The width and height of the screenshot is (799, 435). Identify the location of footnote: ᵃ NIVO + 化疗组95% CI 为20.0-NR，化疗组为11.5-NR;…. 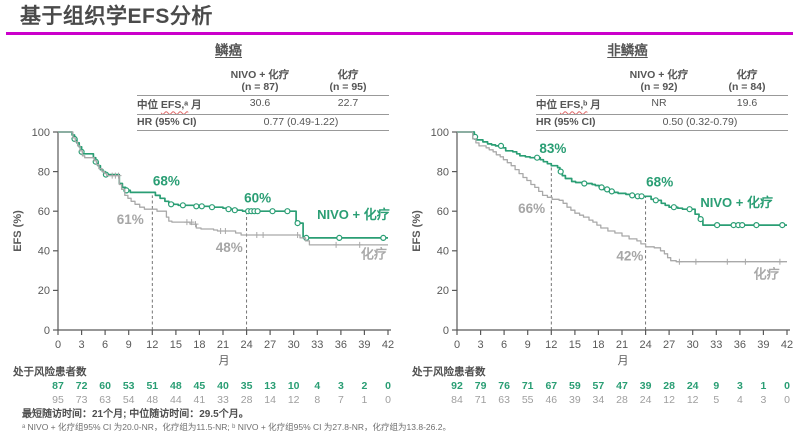
(236, 426).